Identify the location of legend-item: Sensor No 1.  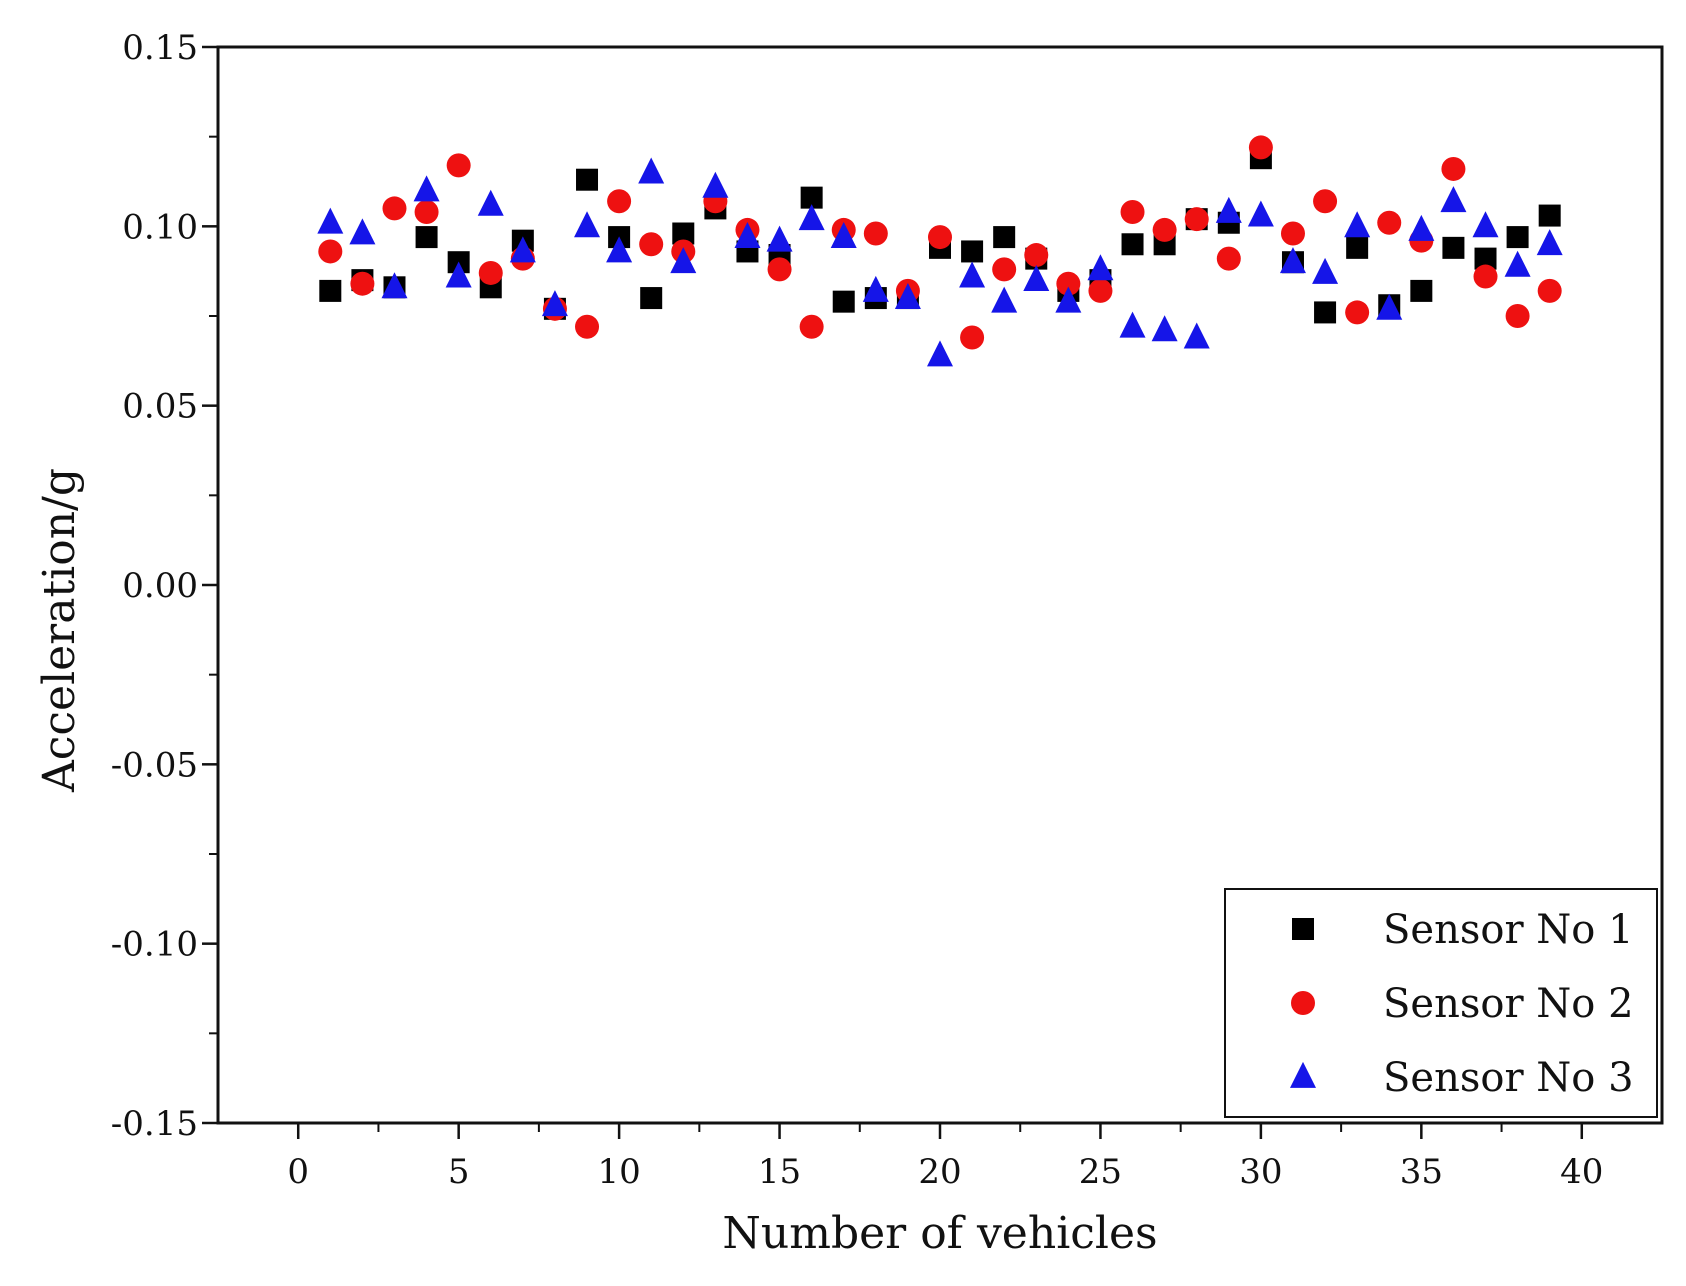
(1463, 930).